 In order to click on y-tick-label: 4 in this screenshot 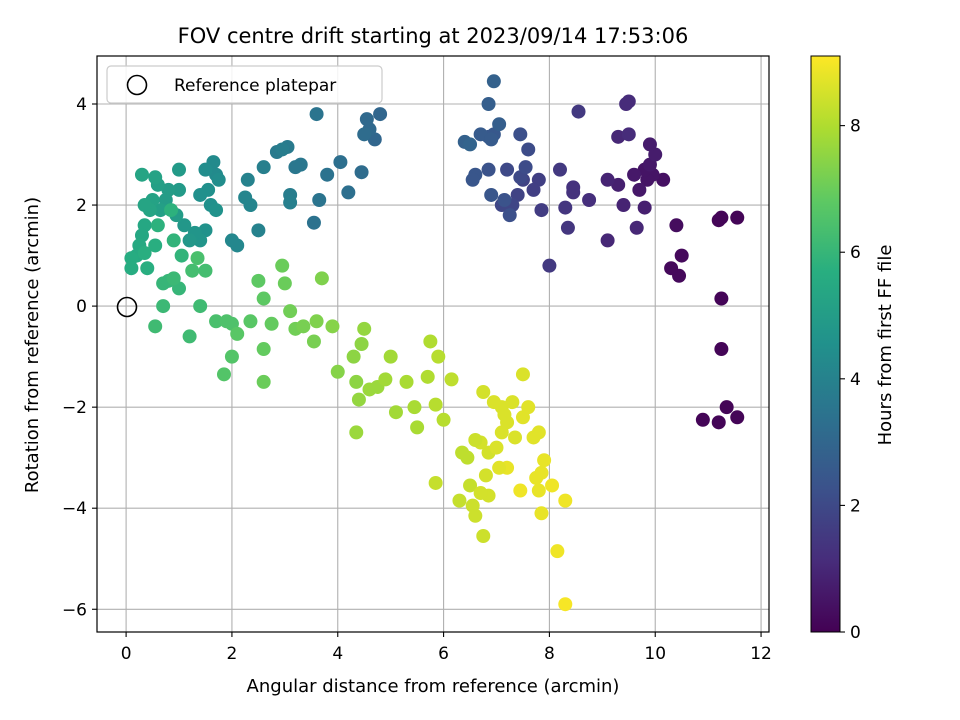, I will do `click(81, 105)`.